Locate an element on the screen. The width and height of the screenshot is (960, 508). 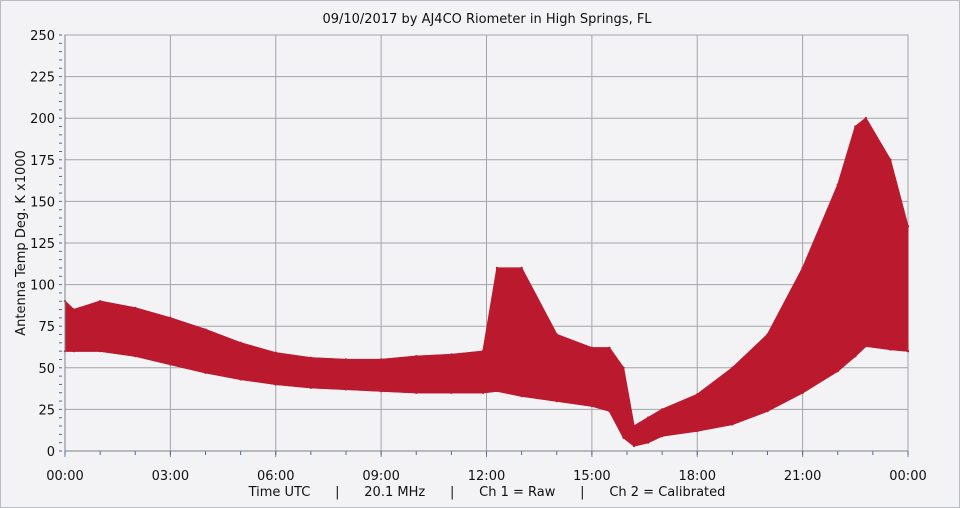
y-tick-label: 25 is located at coordinates (46, 410).